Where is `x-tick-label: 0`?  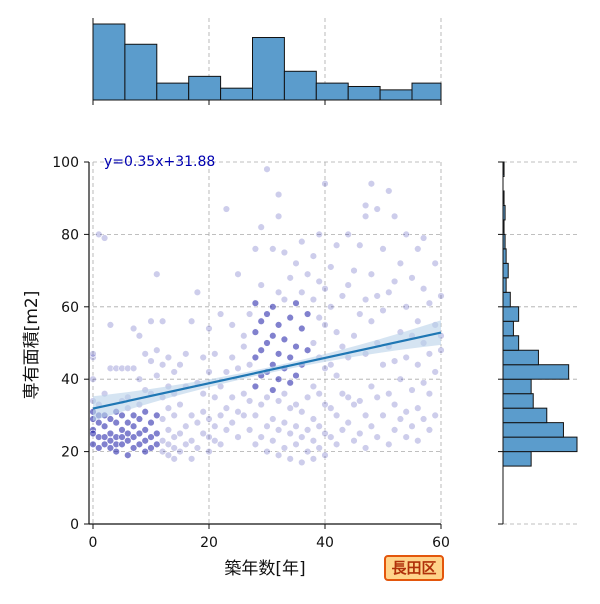 x-tick-label: 0 is located at coordinates (93, 543).